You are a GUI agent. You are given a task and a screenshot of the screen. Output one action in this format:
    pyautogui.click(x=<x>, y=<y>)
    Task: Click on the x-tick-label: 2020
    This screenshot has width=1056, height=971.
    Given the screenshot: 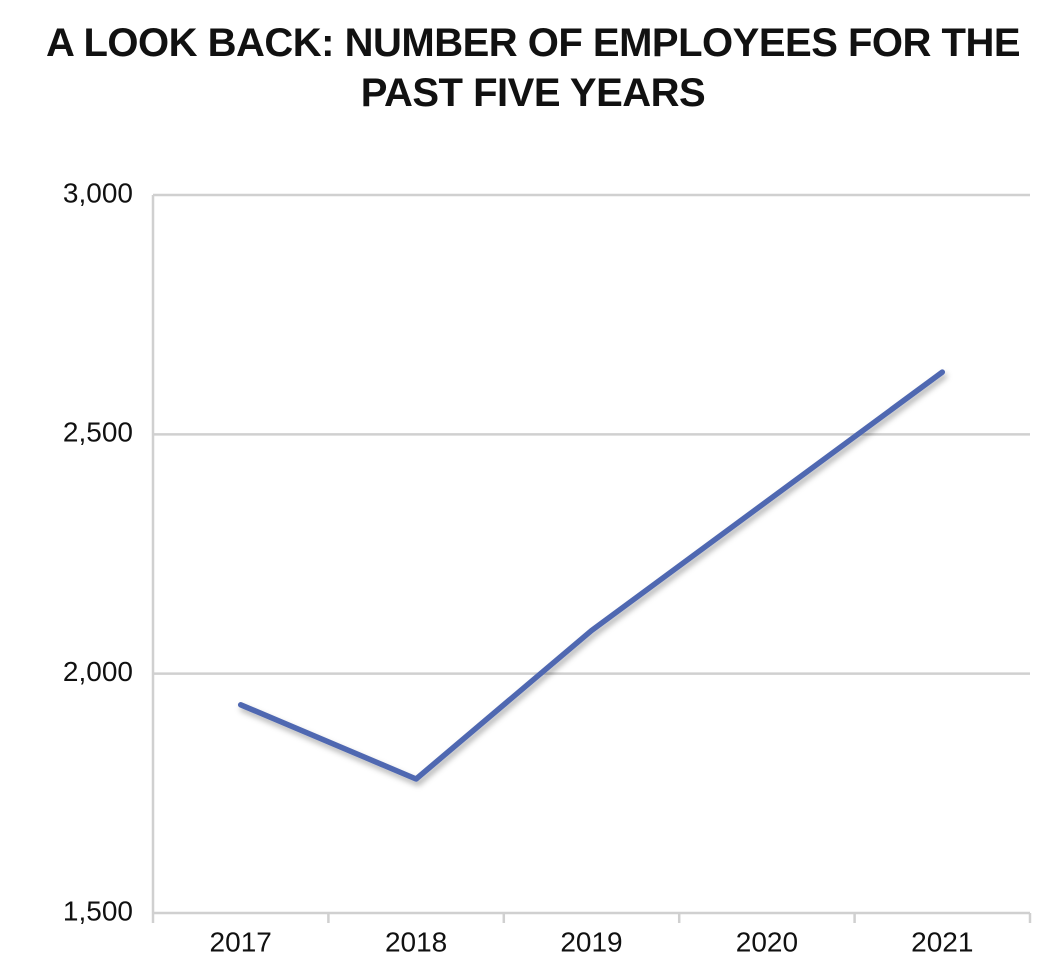 What is the action you would take?
    pyautogui.click(x=767, y=941)
    